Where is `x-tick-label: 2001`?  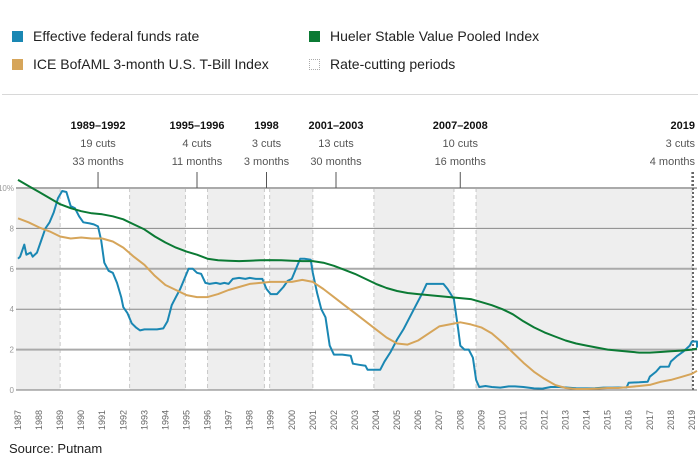
x-tick-label: 2001 is located at coordinates (313, 420).